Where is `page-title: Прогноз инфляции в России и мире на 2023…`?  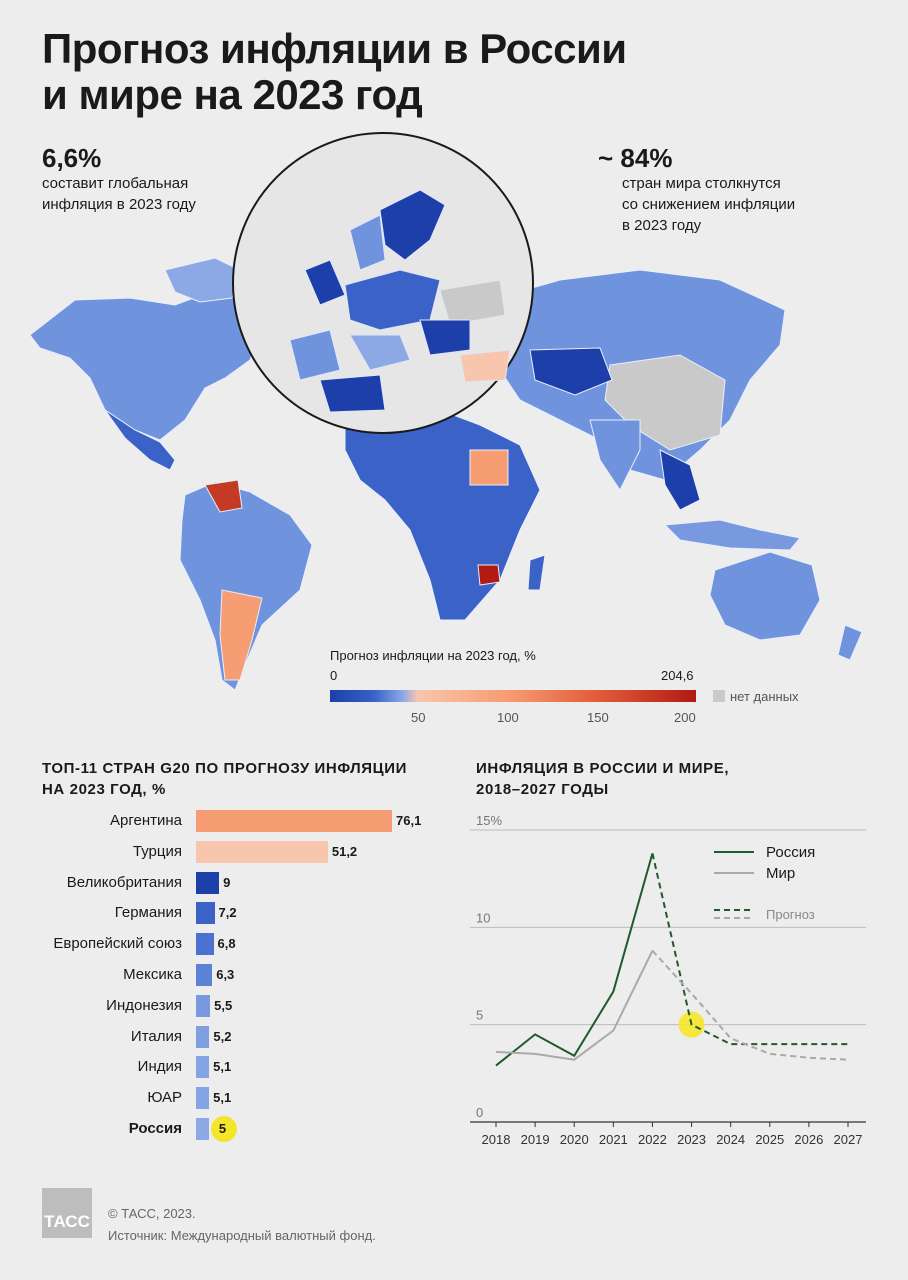 page-title: Прогноз инфляции в России и мире на 2023… is located at coordinates (334, 72).